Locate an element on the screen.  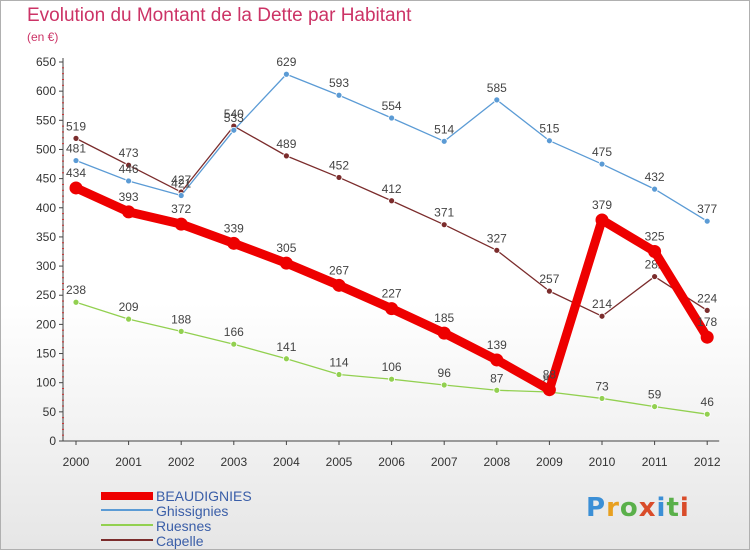
data-label-capelle: 452 is located at coordinates (339, 165).